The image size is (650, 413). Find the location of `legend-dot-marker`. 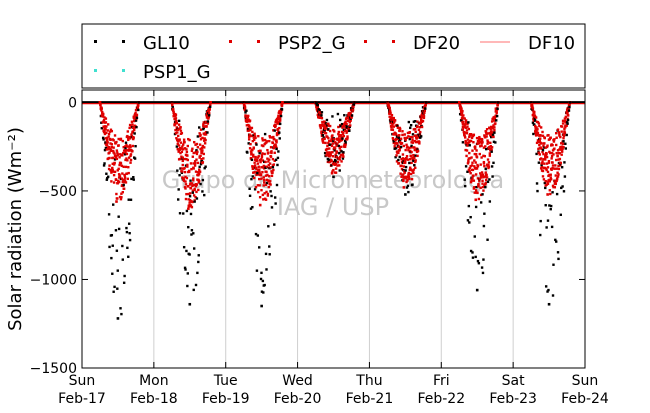

legend-dot-marker is located at coordinates (365, 41).